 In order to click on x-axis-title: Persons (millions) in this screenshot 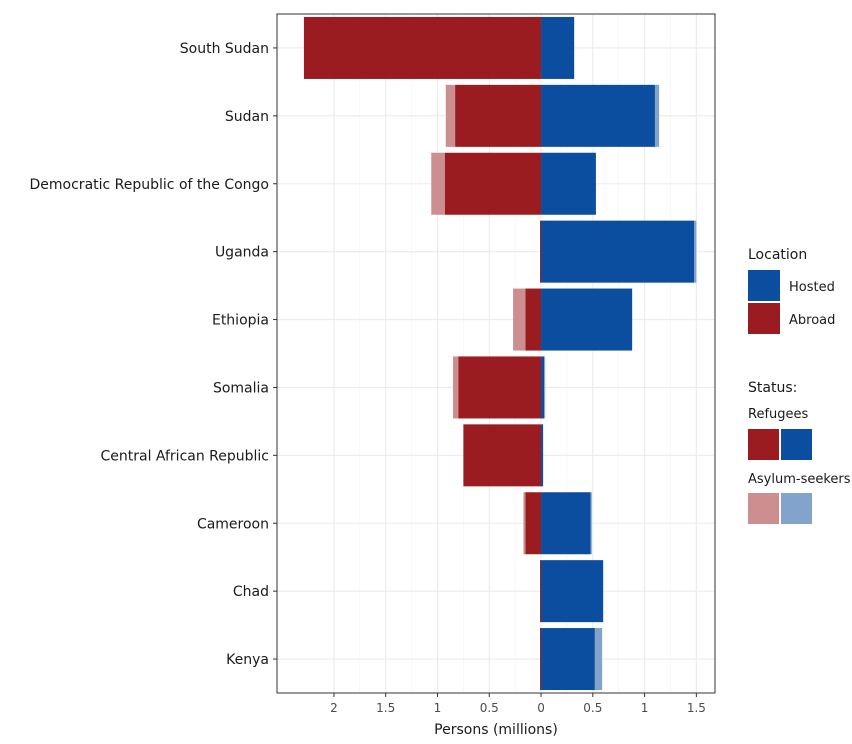, I will do `click(496, 730)`.